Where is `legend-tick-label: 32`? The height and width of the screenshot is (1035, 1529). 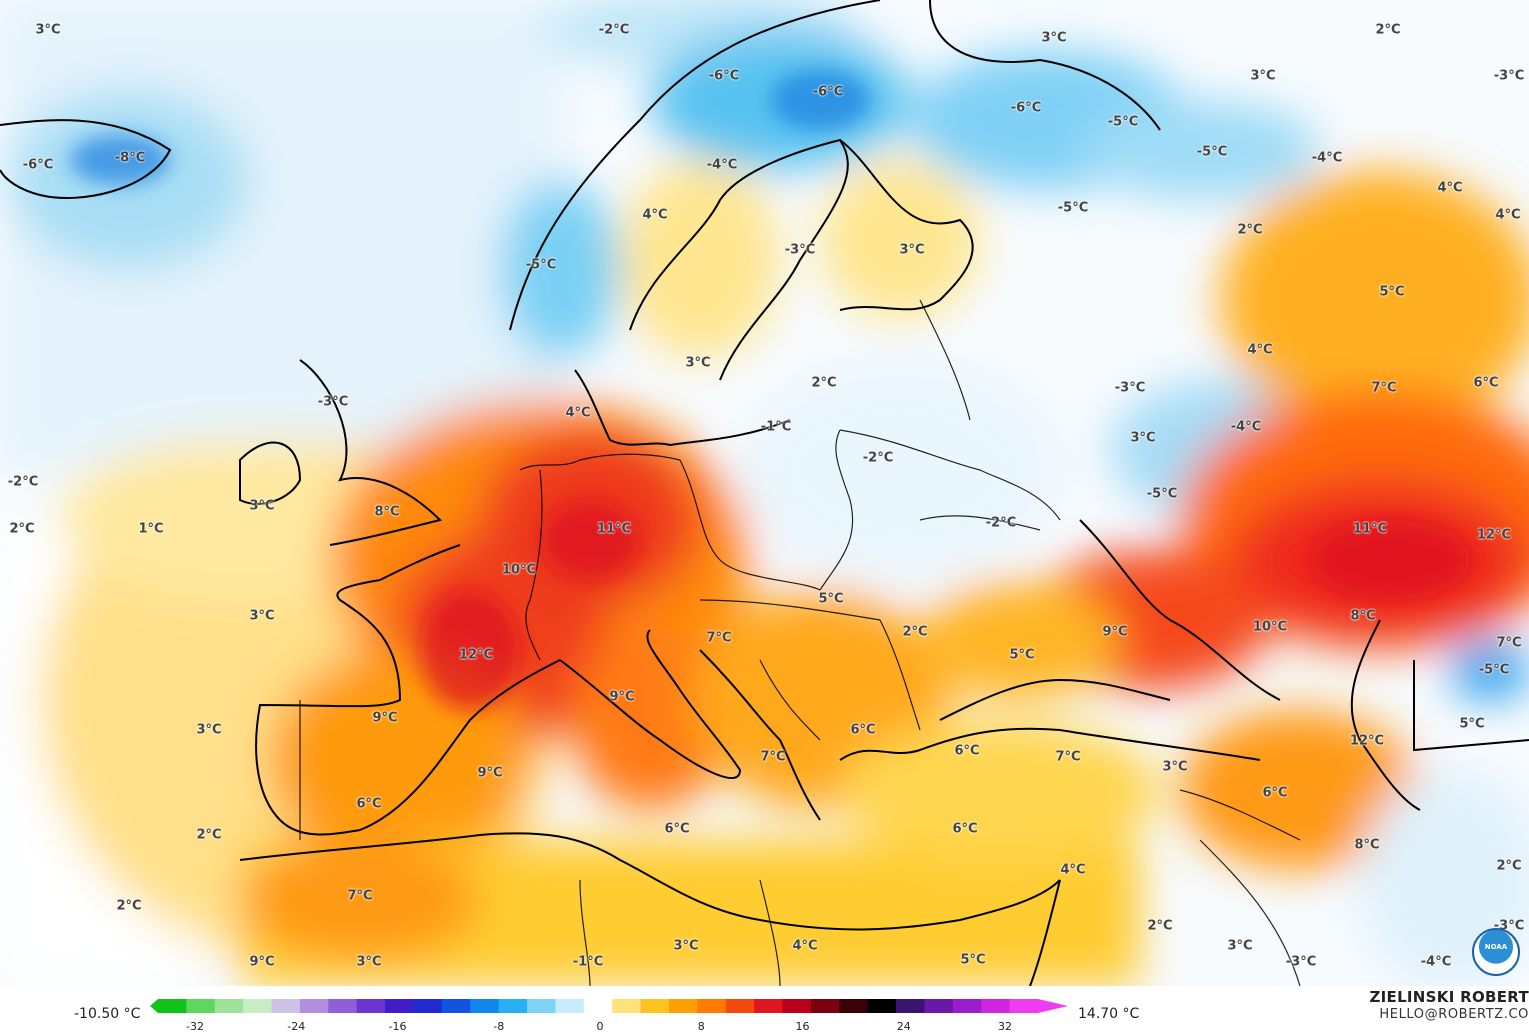 legend-tick-label: 32 is located at coordinates (1005, 1026).